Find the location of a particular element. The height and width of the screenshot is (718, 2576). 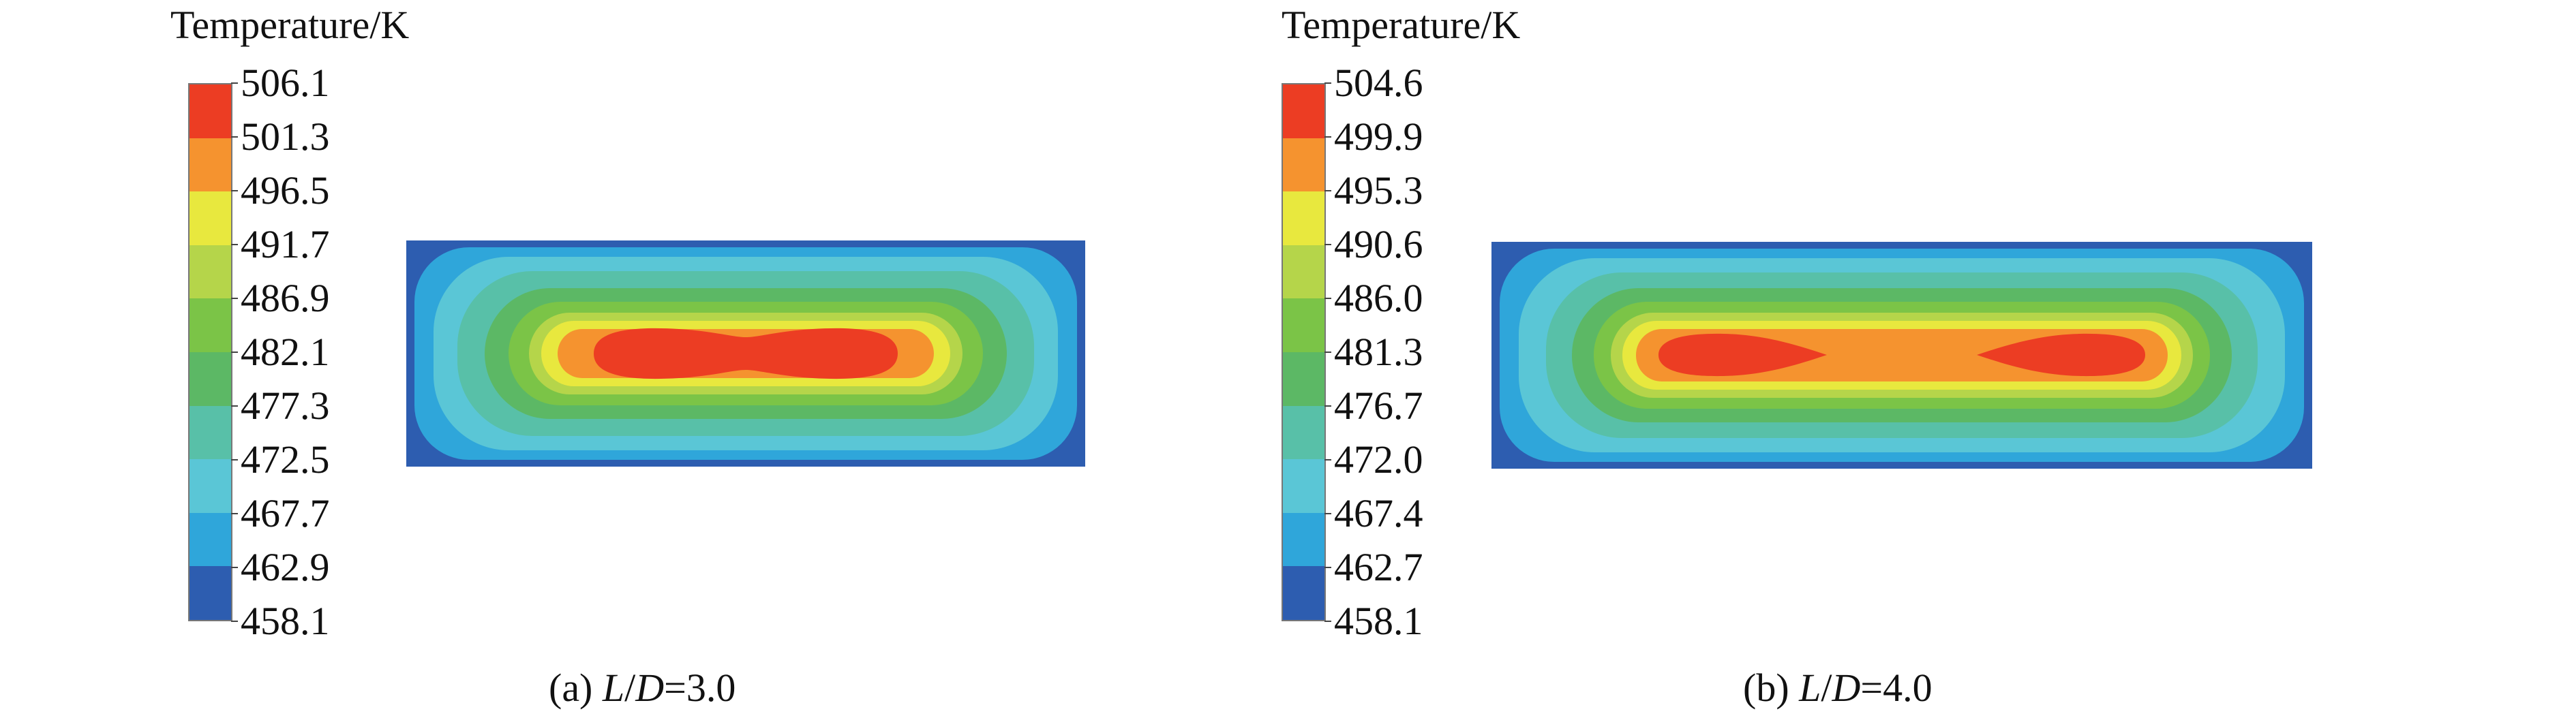

caption-prefix: (a) is located at coordinates (576, 688).